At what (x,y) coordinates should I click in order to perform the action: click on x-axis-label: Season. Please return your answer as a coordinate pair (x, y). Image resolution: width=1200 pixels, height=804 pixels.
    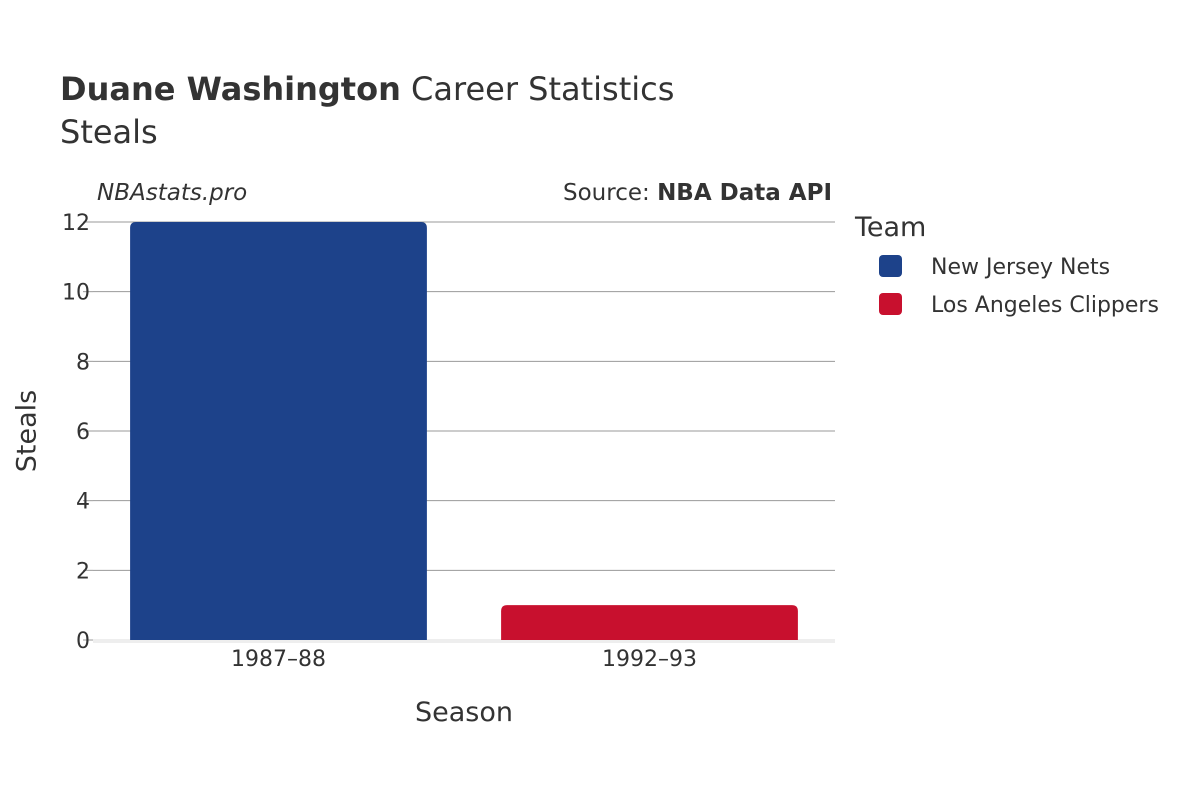
    Looking at the image, I should click on (464, 712).